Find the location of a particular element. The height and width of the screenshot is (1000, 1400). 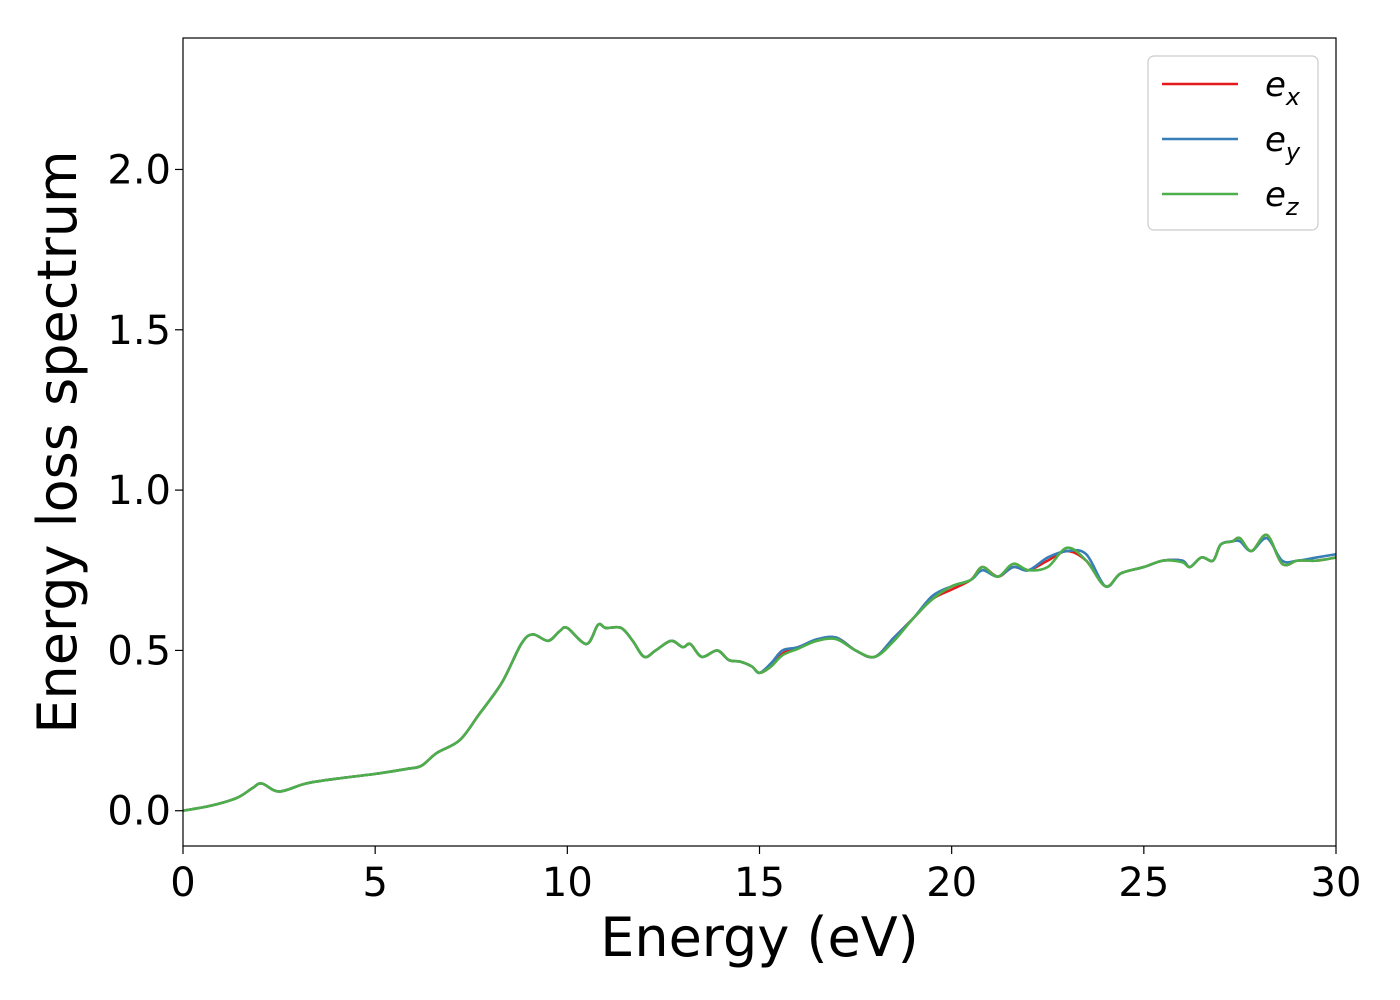

y-tick-label: 2.0 is located at coordinates (139, 170).